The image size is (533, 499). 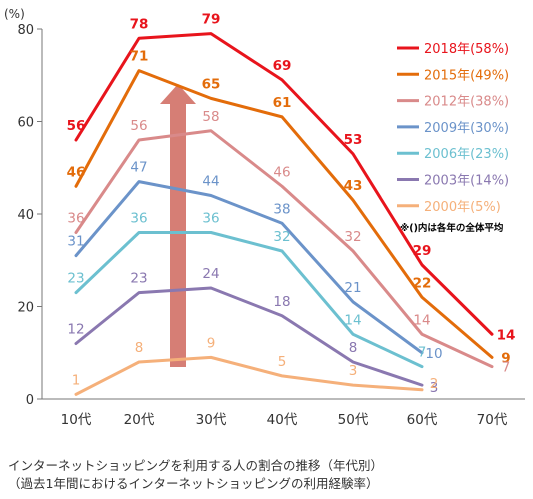 What do you see at coordinates (139, 57) in the screenshot?
I see `data-label: 71` at bounding box center [139, 57].